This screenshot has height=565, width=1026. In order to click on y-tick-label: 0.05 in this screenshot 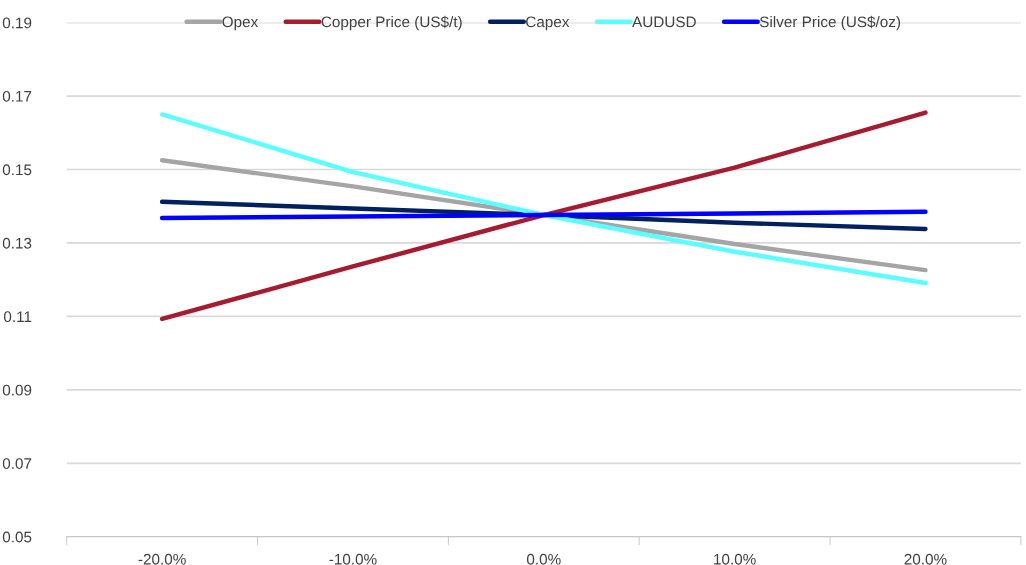, I will do `click(17, 537)`.